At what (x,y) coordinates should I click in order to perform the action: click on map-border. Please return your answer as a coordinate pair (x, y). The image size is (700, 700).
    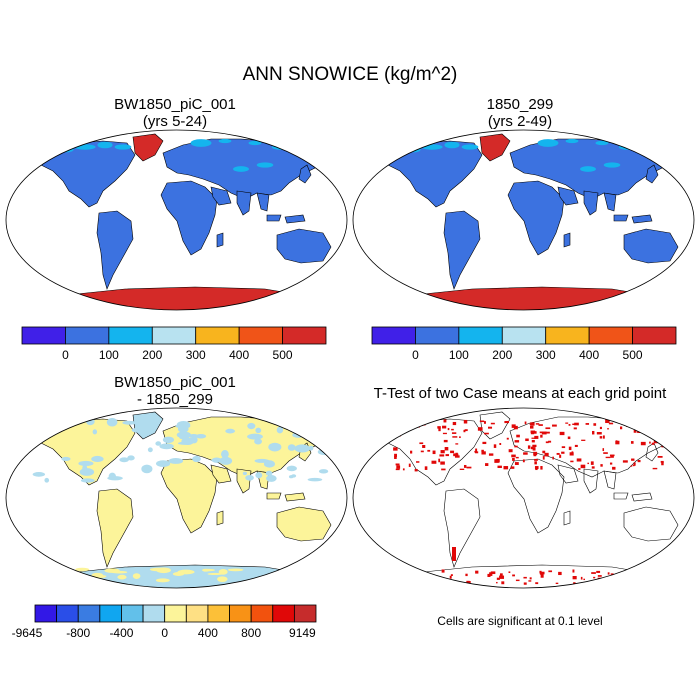
    Looking at the image, I should click on (176, 220).